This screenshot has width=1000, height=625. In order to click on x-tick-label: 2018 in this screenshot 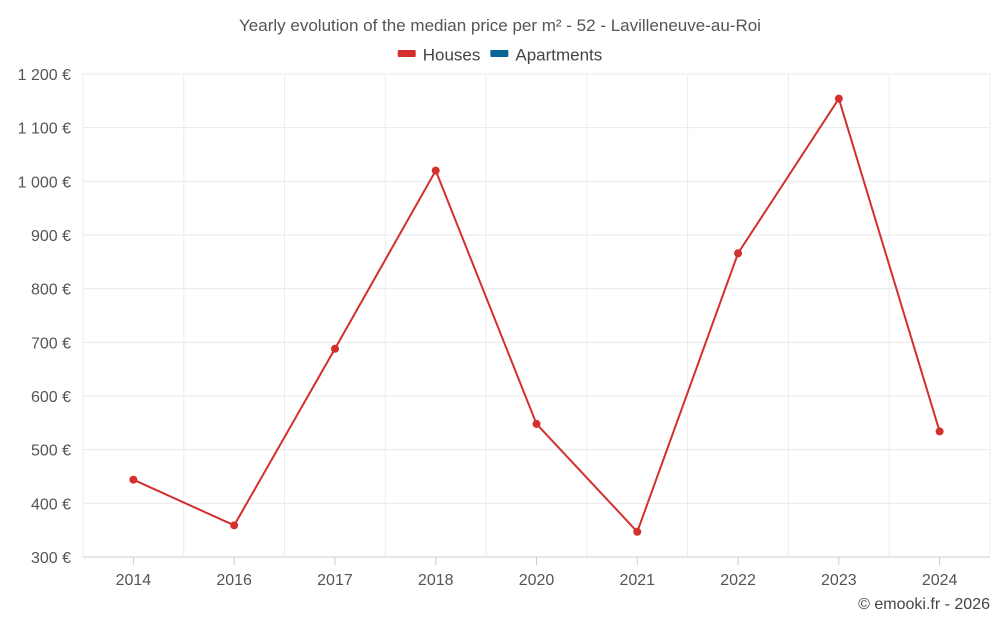, I will do `click(436, 580)`.